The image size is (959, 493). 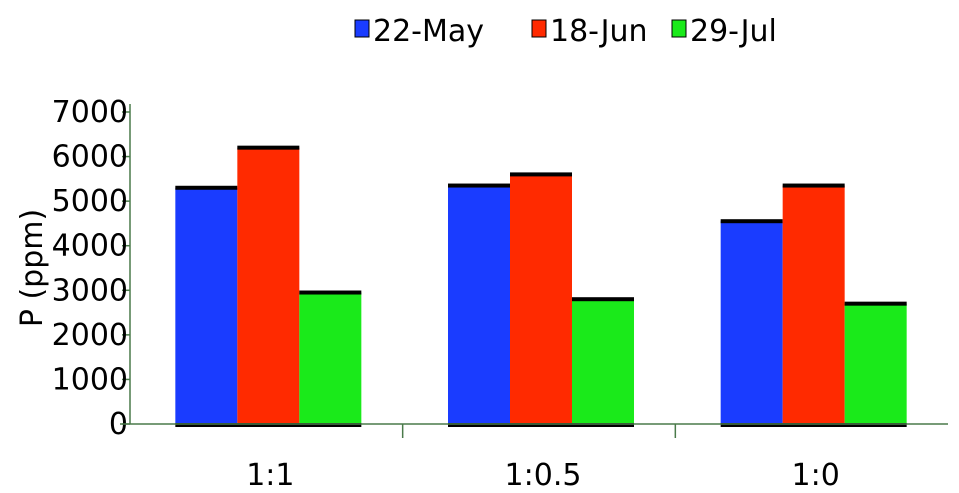 I want to click on y-tick-label: 2000, so click(x=90, y=335).